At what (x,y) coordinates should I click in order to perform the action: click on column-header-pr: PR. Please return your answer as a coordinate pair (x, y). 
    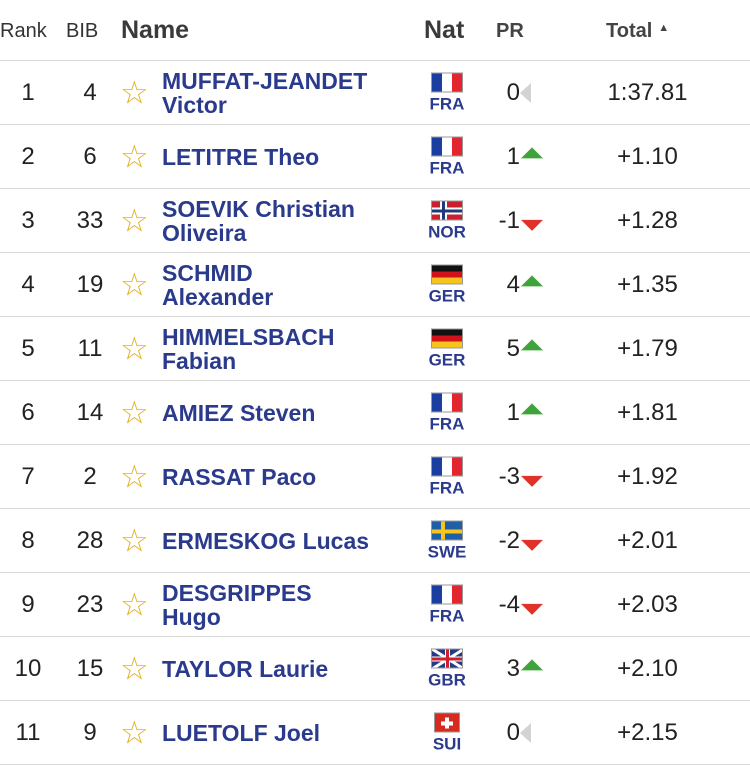
    Looking at the image, I should click on (510, 31).